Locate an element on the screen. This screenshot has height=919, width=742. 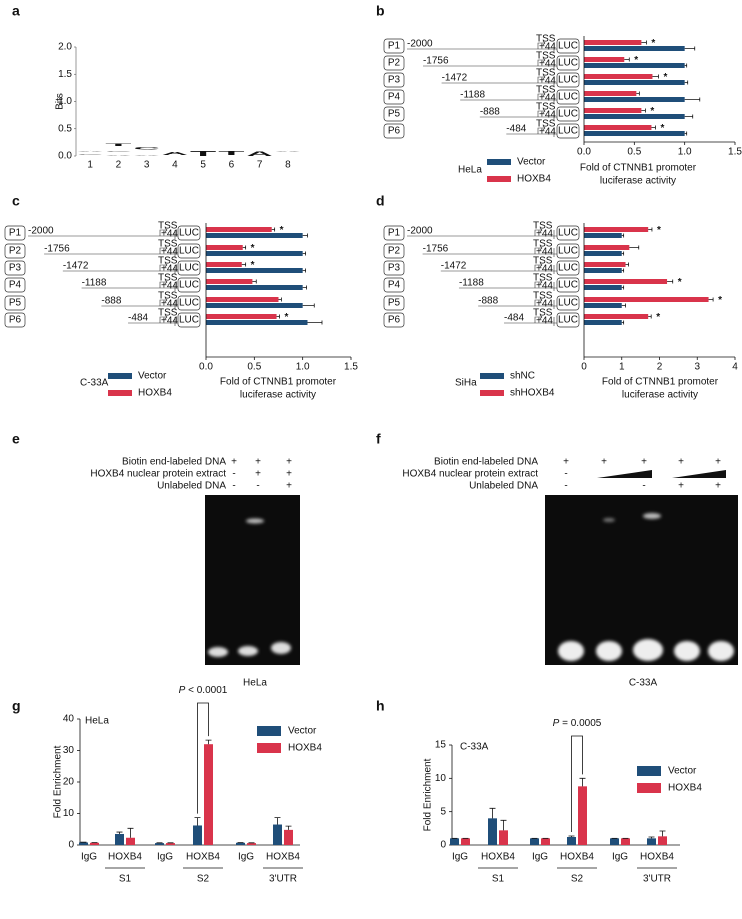
x-tick-label: 1 is located at coordinates (90, 165).